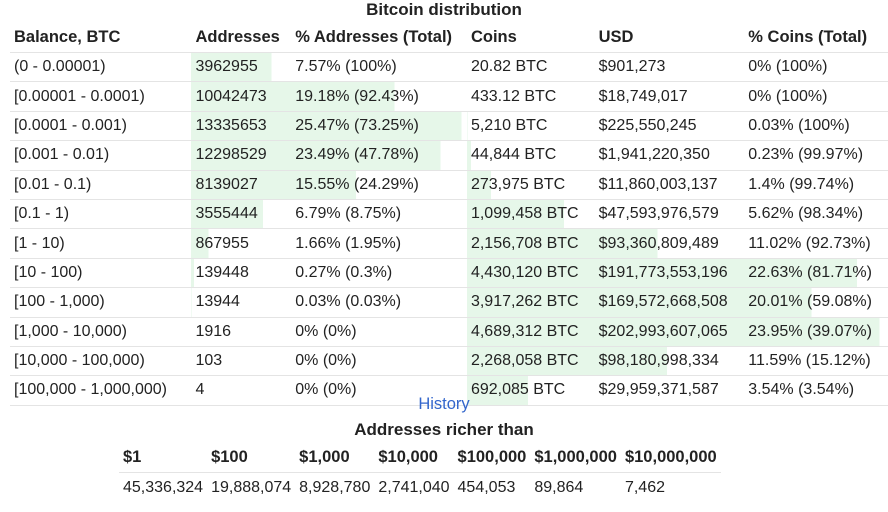 The width and height of the screenshot is (888, 512). What do you see at coordinates (379, 184) in the screenshot?
I see `cell-pct-addresses: 15.55% (24.29%)` at bounding box center [379, 184].